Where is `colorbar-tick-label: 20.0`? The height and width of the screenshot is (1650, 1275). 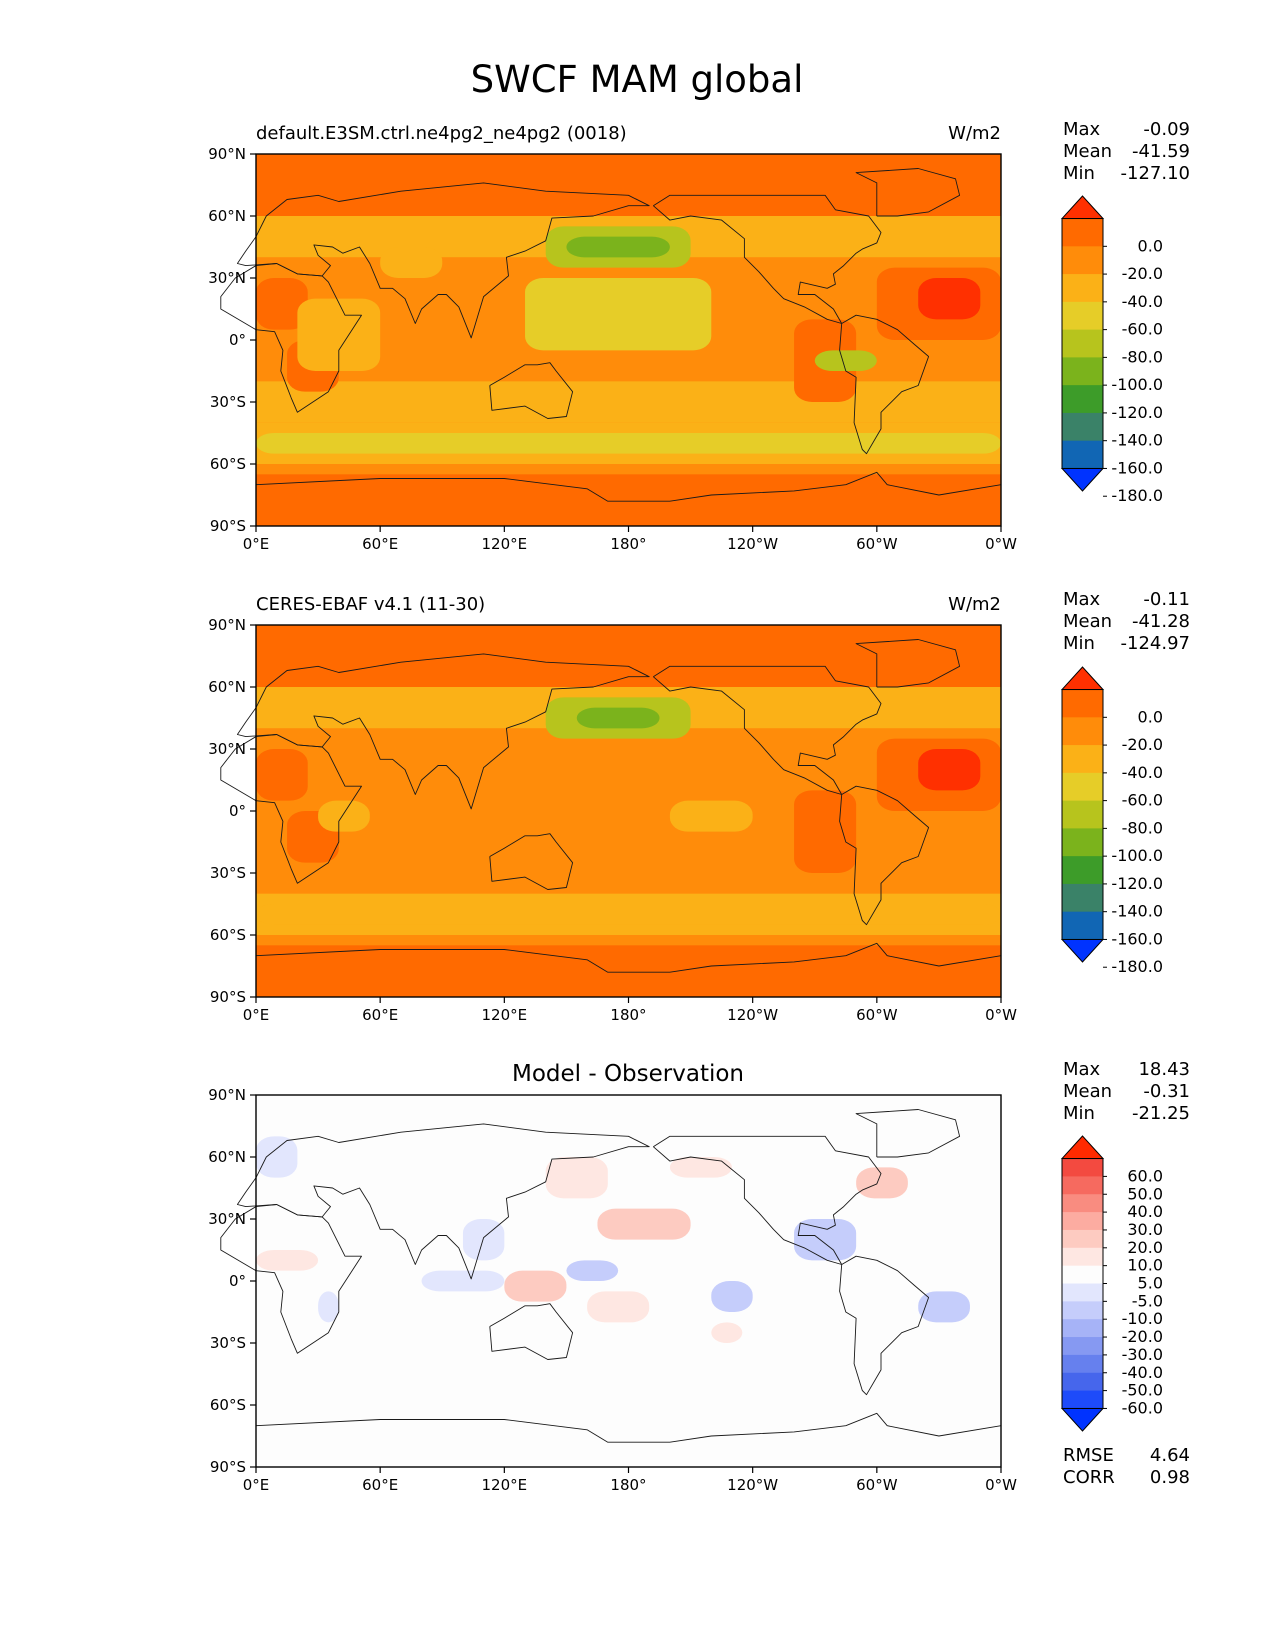
colorbar-tick-label: 20.0 is located at coordinates (1145, 1247).